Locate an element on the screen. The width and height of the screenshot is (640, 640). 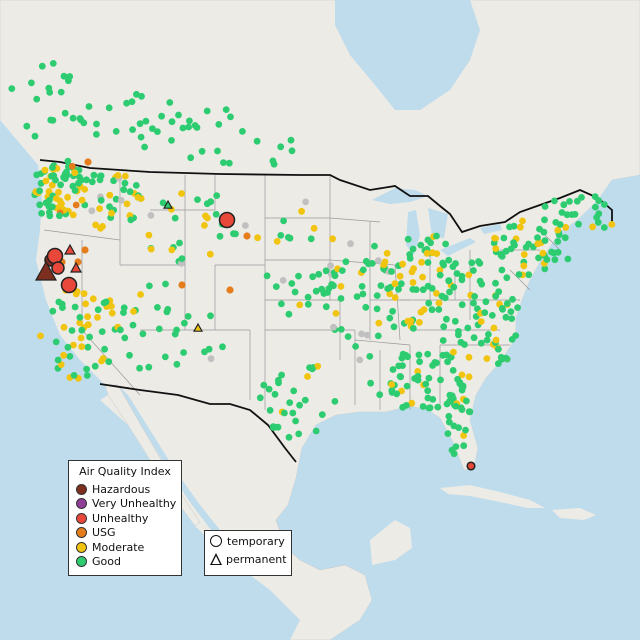
lake-huron is located at coordinates (438, 223).